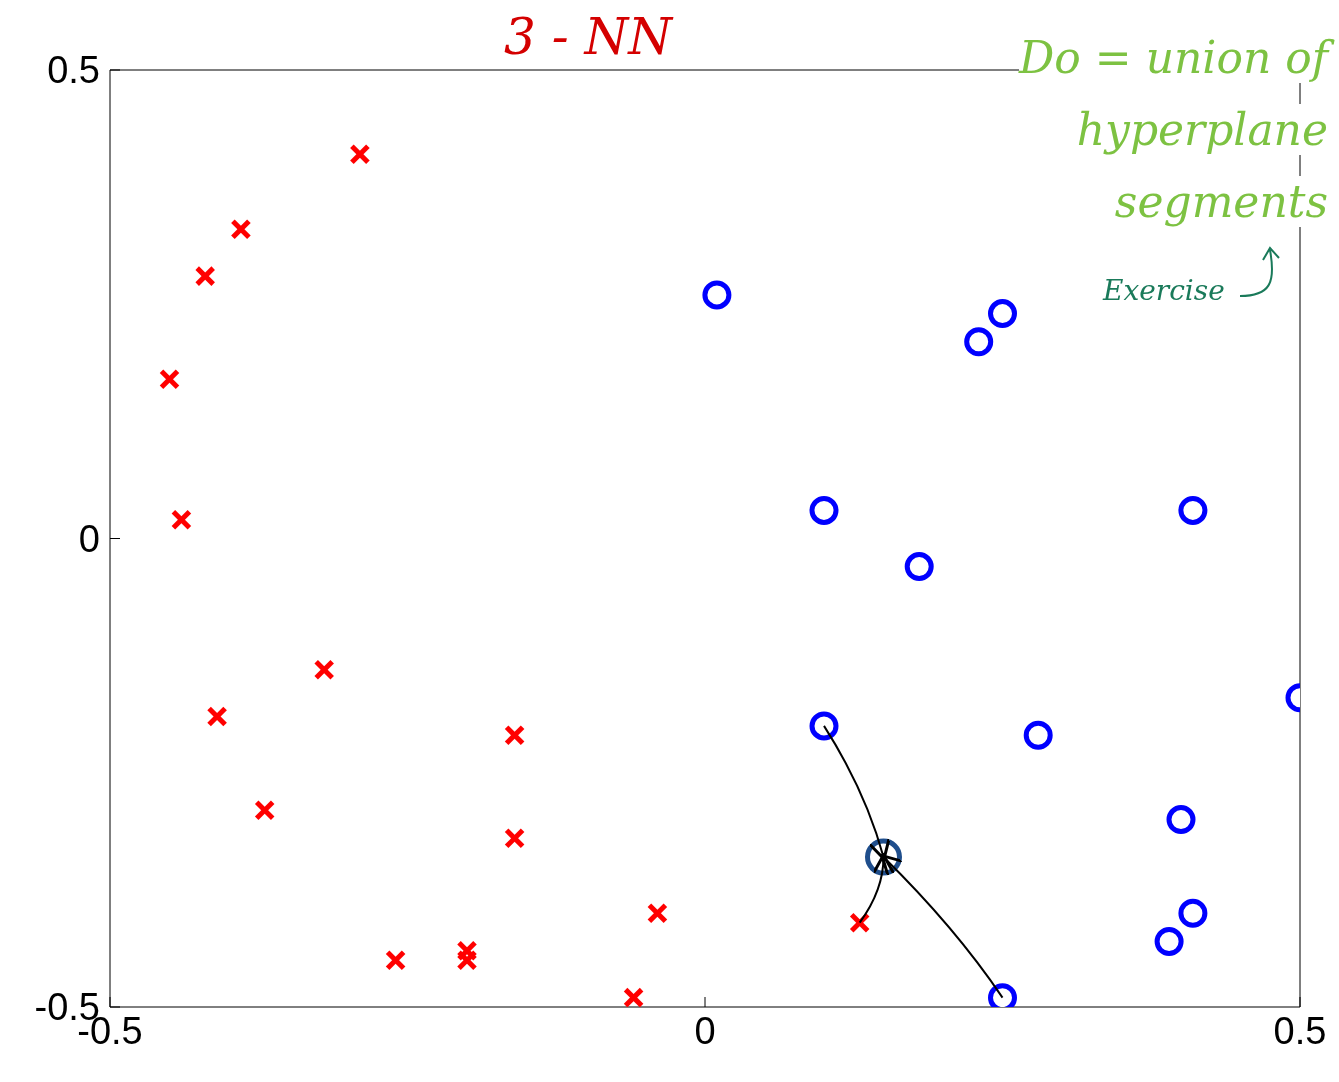 The width and height of the screenshot is (1339, 1082). I want to click on y-tick-label: 0, so click(89, 538).